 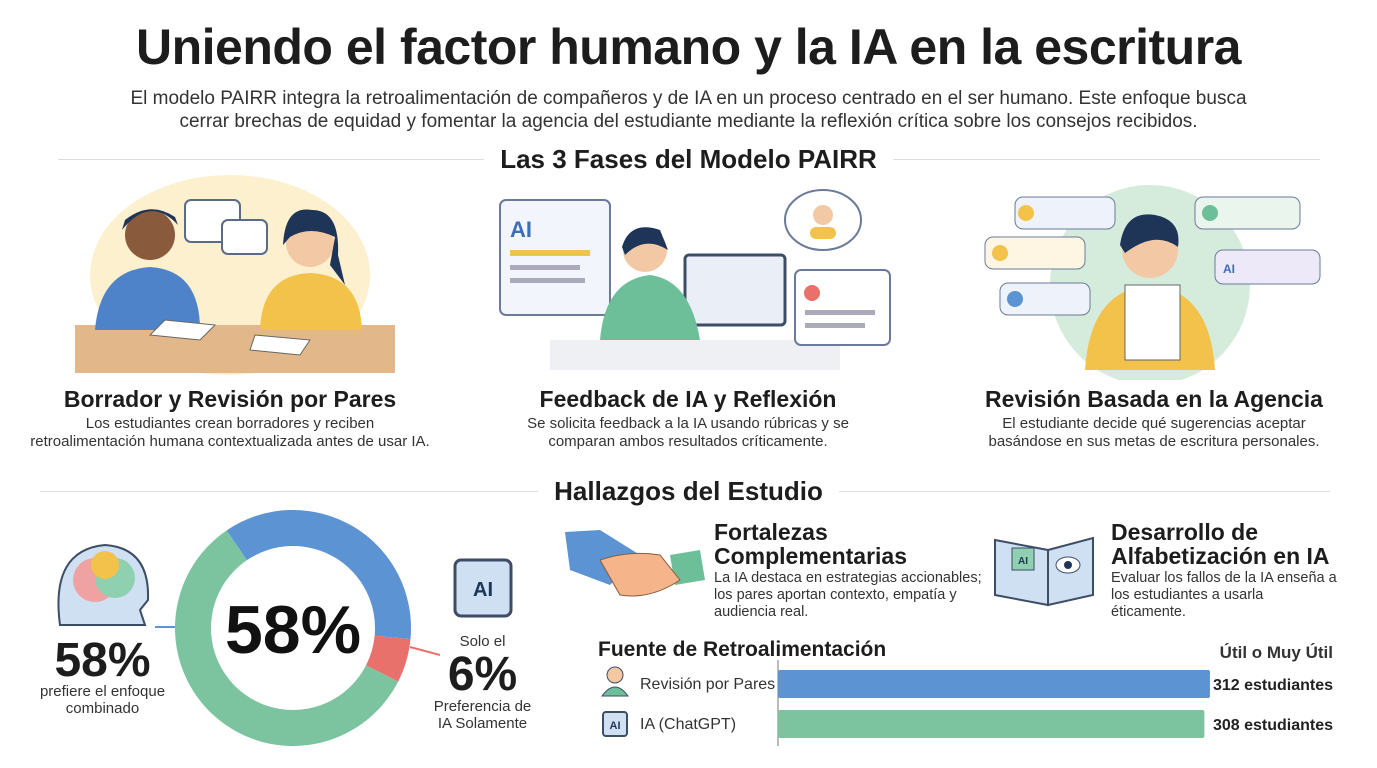 I want to click on card-title: Fortalezas Complementarias, so click(x=811, y=544).